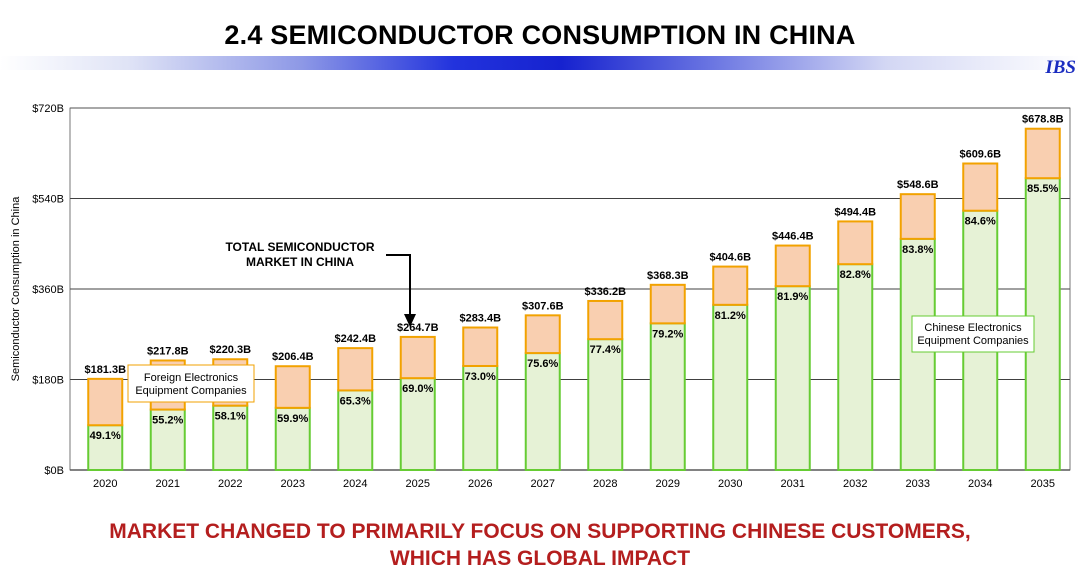 This screenshot has height=583, width=1080. Describe the element at coordinates (667, 334) in the screenshot. I see `bar-share-label: 79.2%` at that location.